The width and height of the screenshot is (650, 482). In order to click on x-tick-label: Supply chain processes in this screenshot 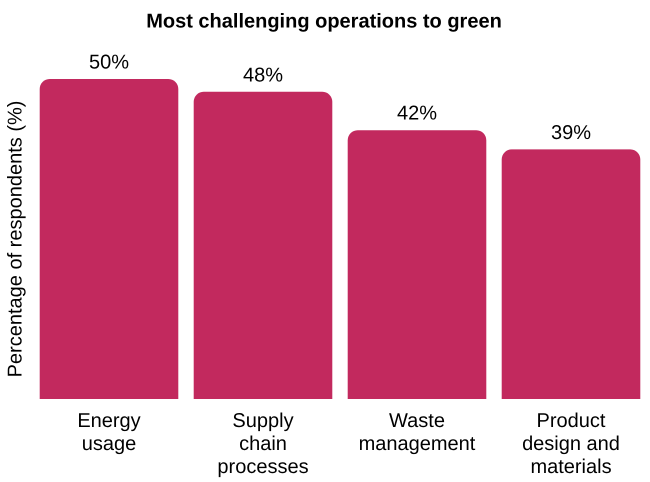, I will do `click(263, 444)`.